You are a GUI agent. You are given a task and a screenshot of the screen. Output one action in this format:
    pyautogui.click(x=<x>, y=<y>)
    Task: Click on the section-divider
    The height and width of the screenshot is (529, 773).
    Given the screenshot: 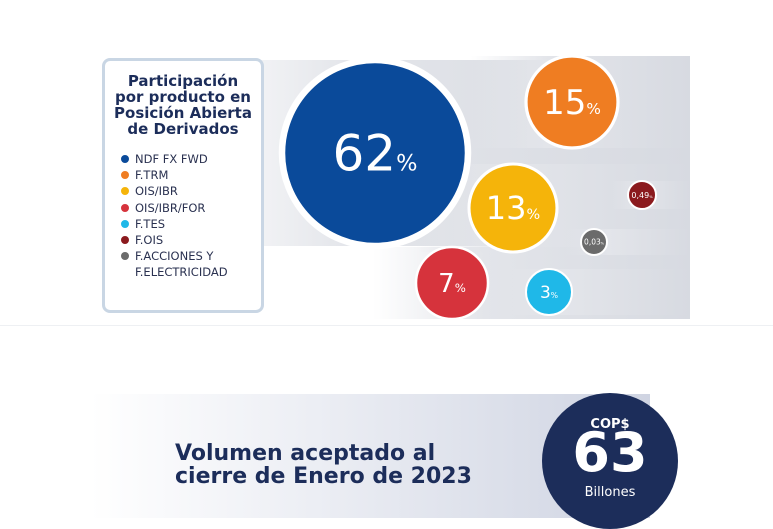 What is the action you would take?
    pyautogui.click(x=386, y=325)
    